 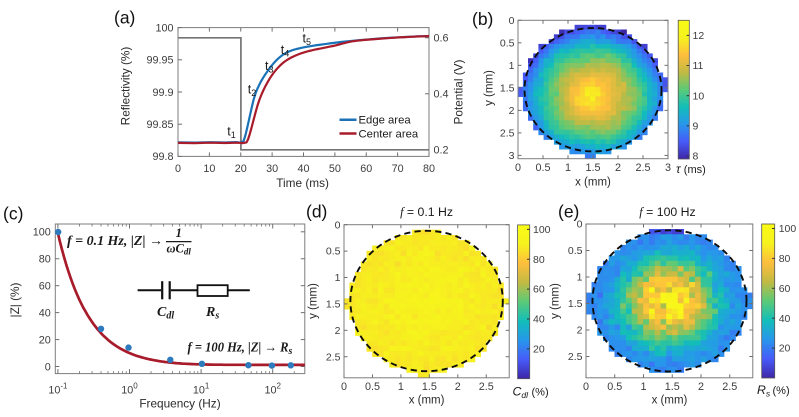 I want to click on svg-text: 0.4, so click(x=441, y=95).